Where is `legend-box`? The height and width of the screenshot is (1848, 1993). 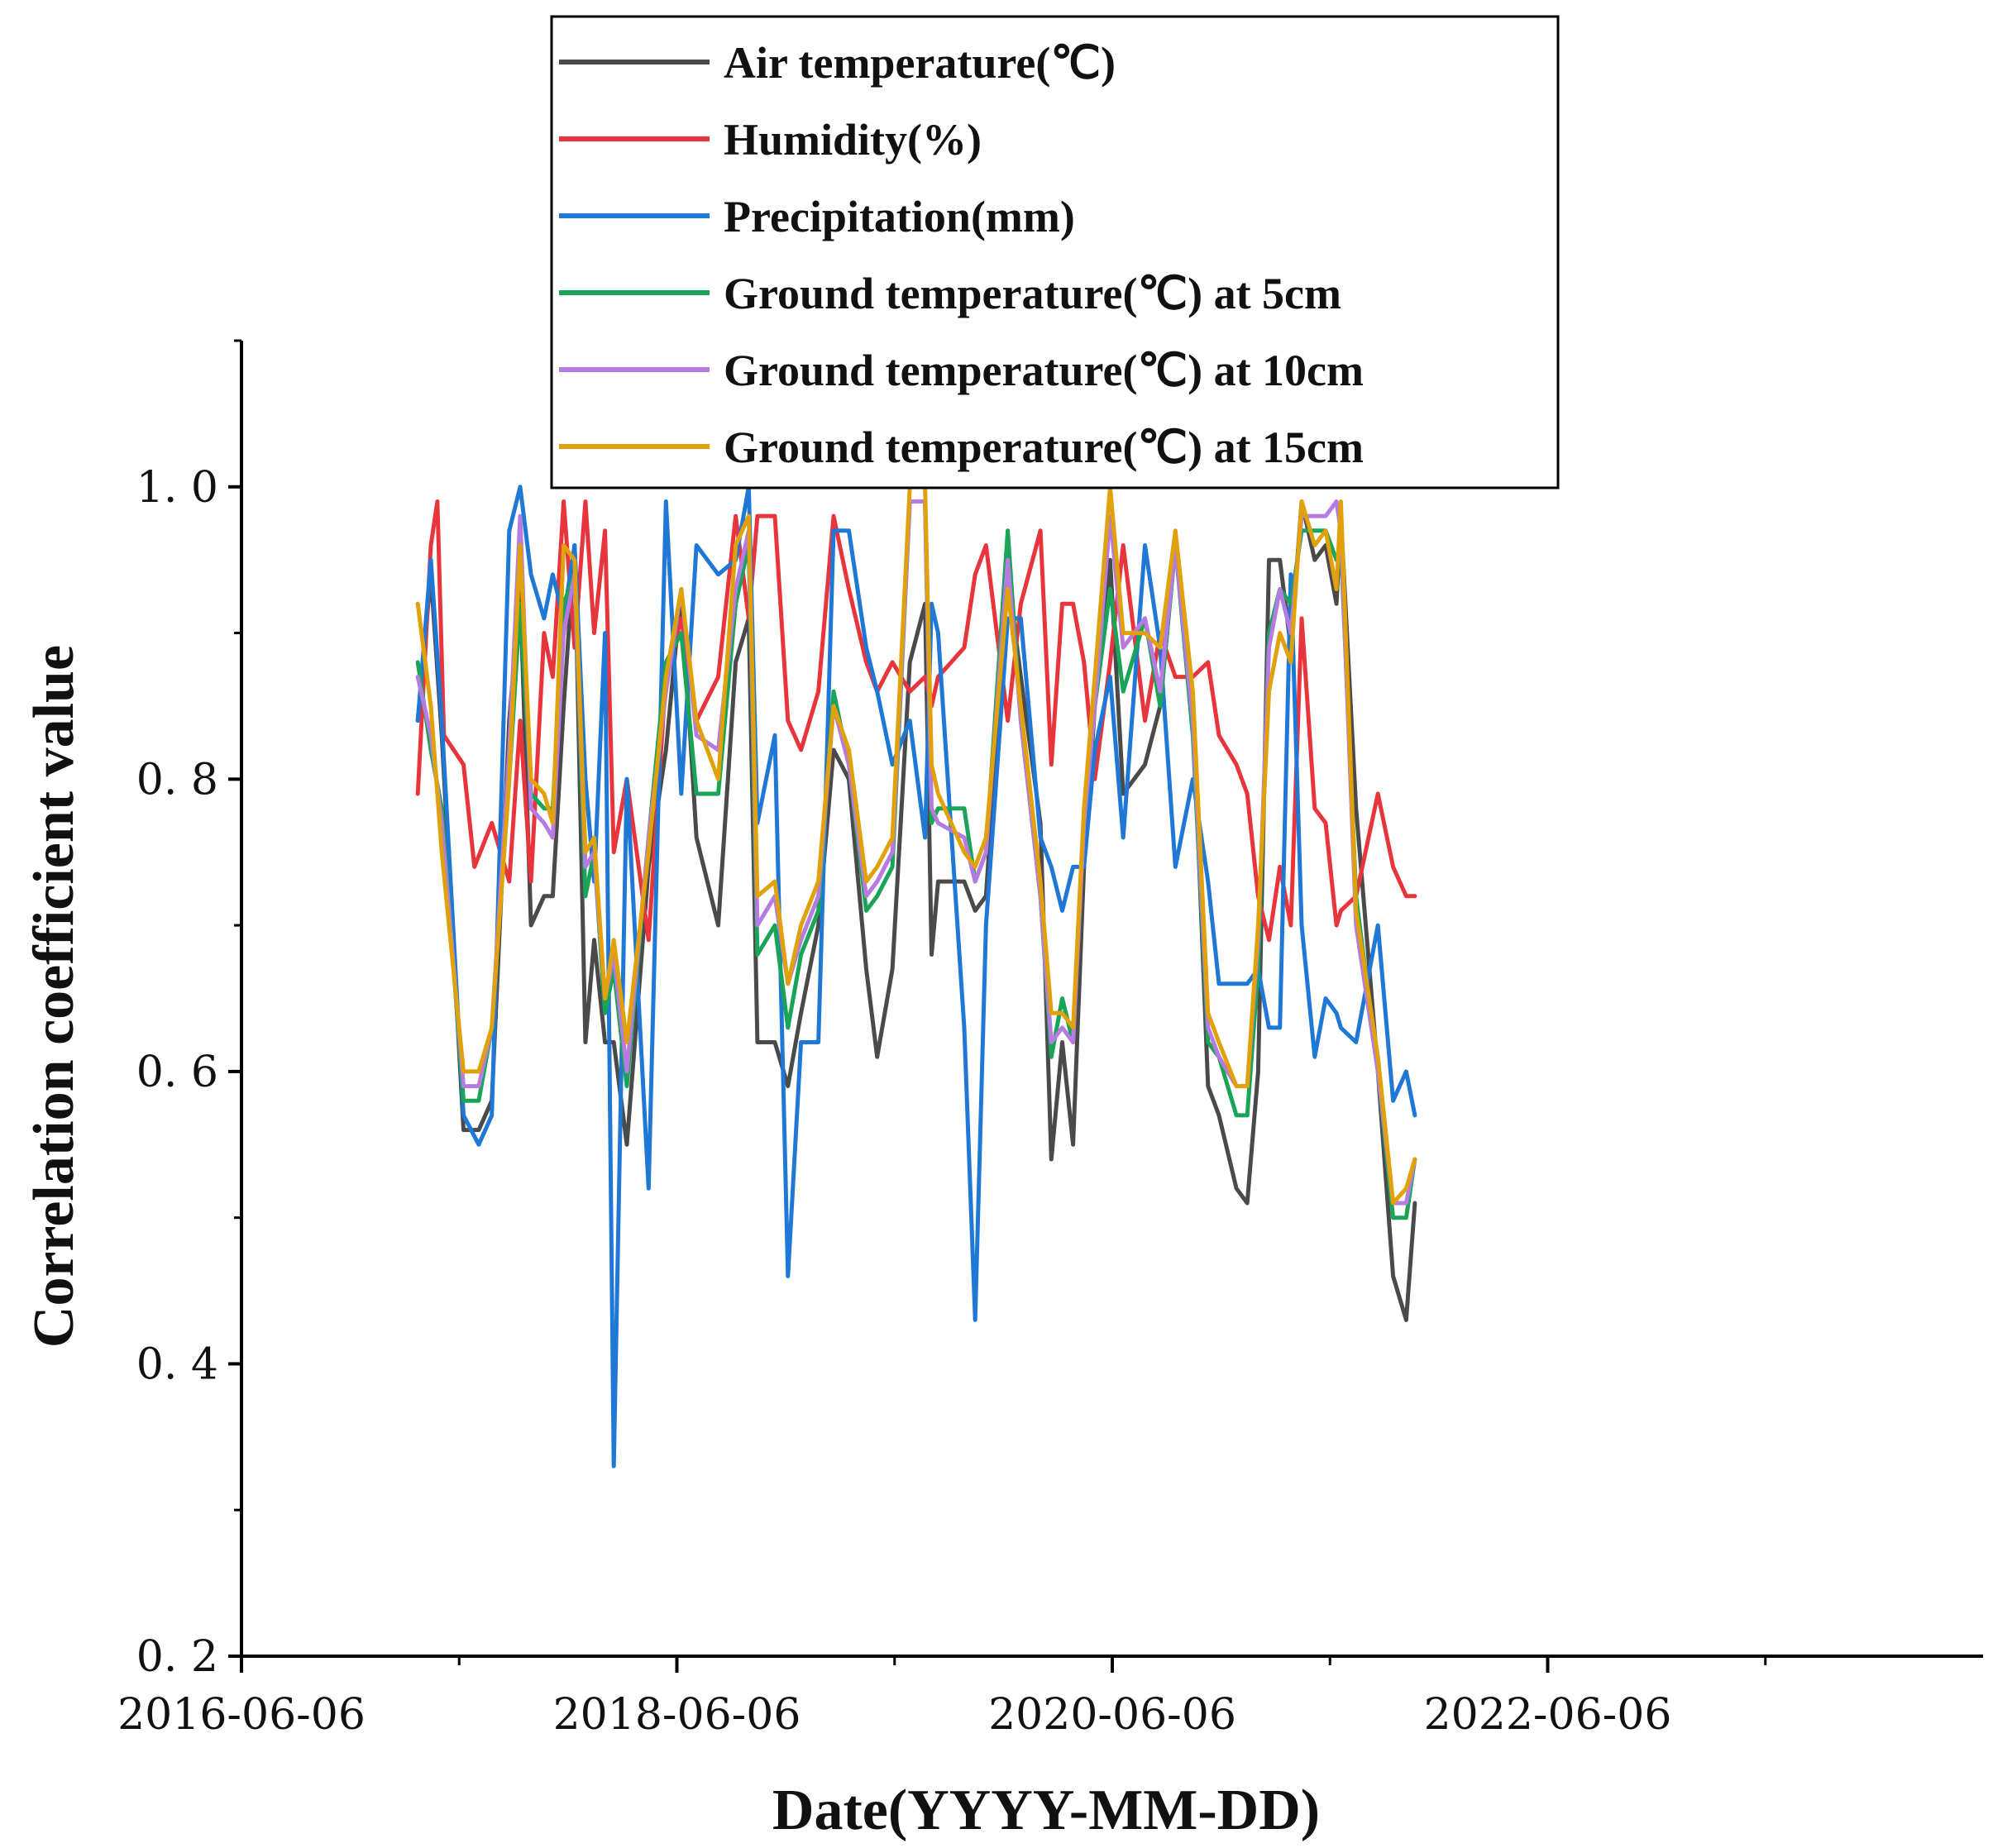 legend-box is located at coordinates (1055, 252).